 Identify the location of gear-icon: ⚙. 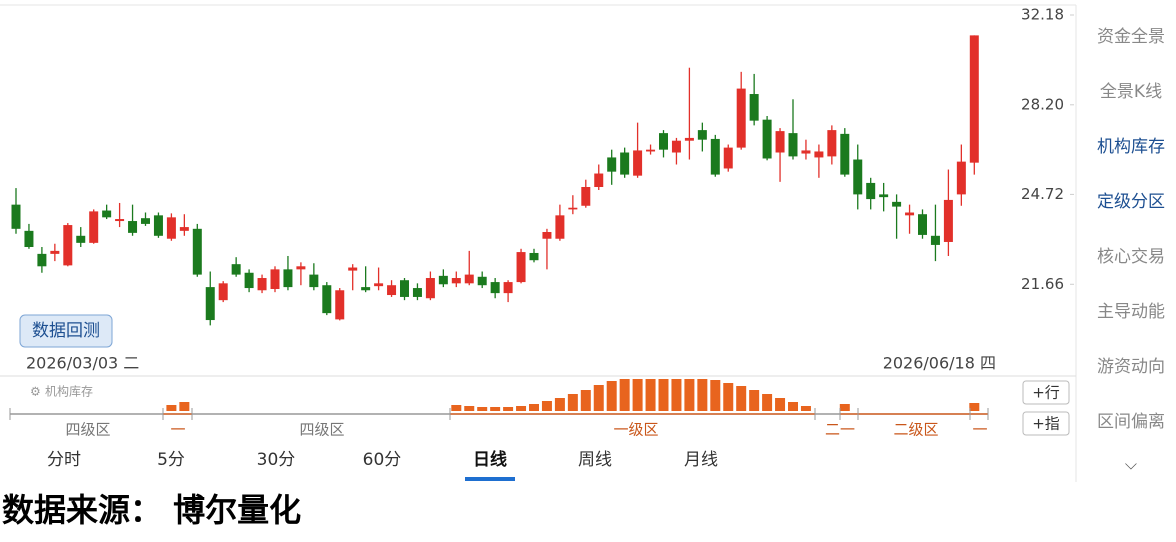
(35, 392).